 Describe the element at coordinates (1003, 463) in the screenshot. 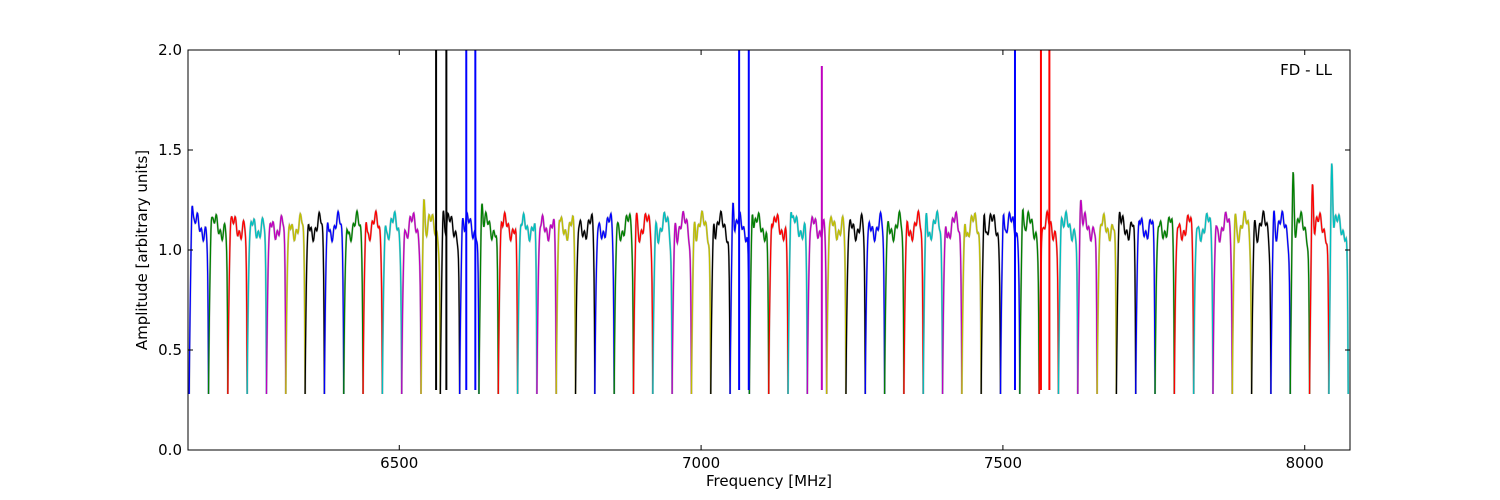

I see `x-tick-label: 7500` at that location.